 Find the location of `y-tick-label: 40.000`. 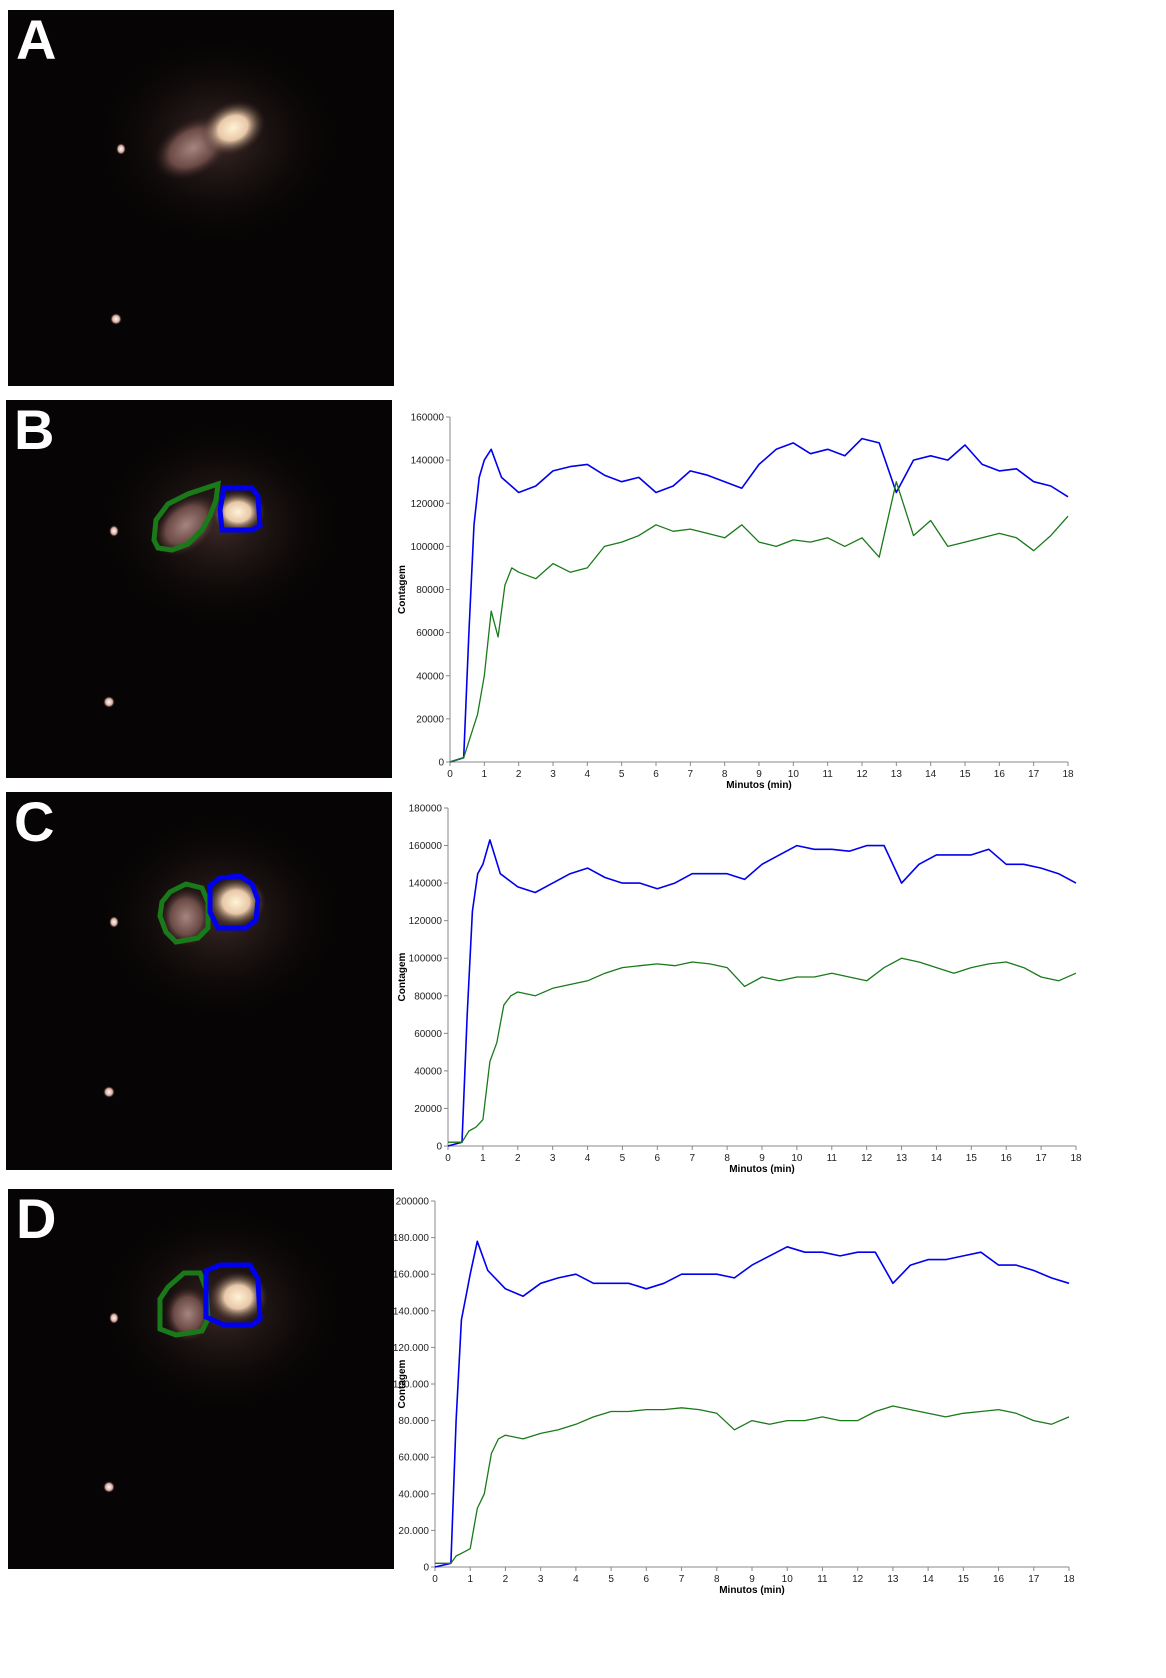

y-tick-label: 40.000 is located at coordinates (413, 1494).